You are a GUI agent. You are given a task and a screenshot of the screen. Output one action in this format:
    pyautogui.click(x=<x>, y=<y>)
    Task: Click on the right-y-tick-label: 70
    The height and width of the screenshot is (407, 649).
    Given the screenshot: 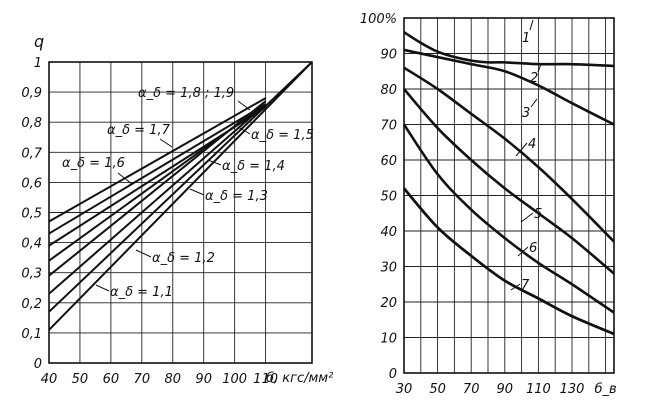 What is the action you would take?
    pyautogui.click(x=388, y=126)
    